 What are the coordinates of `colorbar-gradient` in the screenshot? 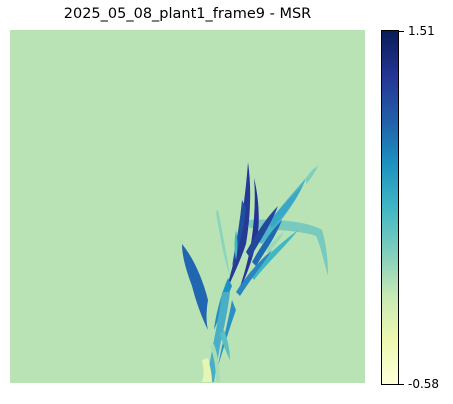 It's located at (390, 207).